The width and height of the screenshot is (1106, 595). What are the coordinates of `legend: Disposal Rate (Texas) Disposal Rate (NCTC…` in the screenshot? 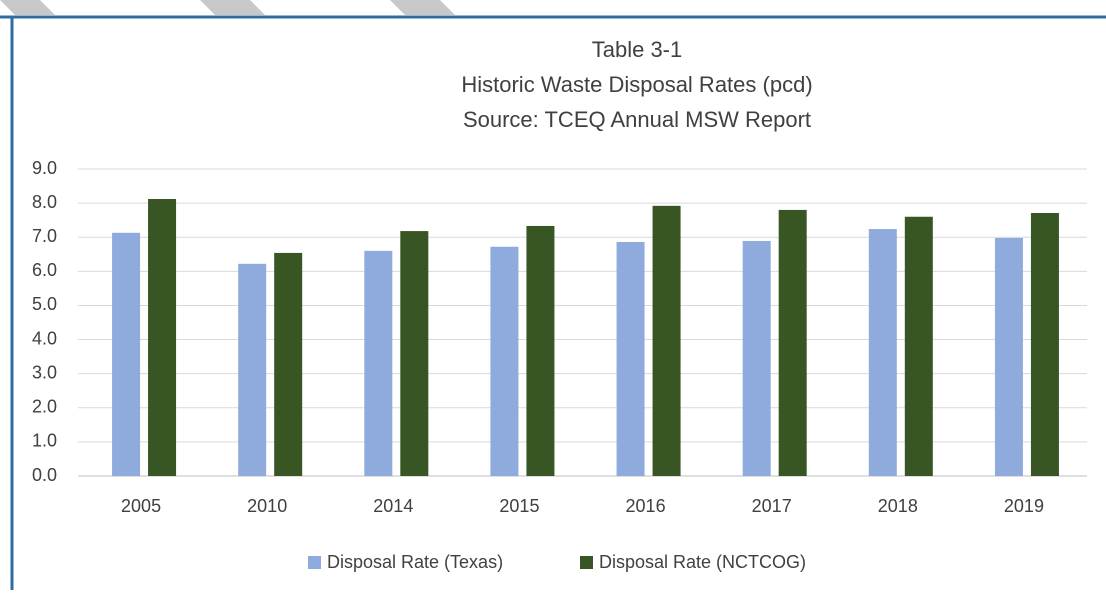 It's located at (557, 562).